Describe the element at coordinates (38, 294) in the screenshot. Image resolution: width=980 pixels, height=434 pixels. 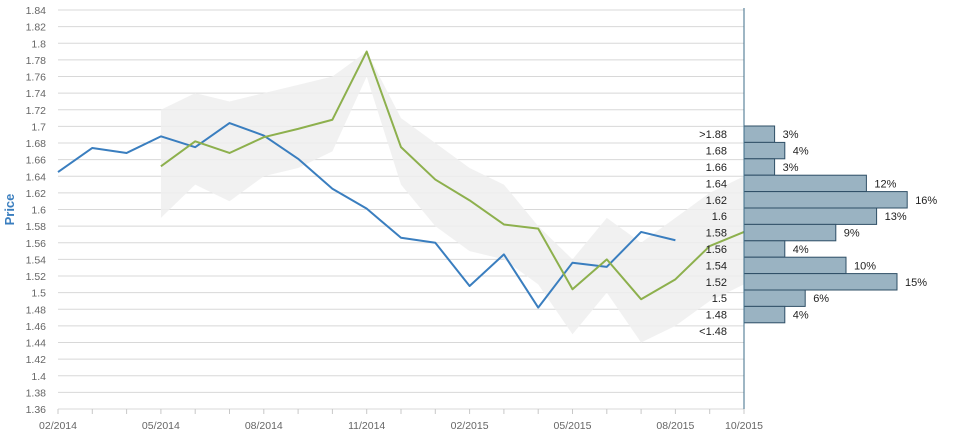
I see `y-tick-label: 1.5` at that location.